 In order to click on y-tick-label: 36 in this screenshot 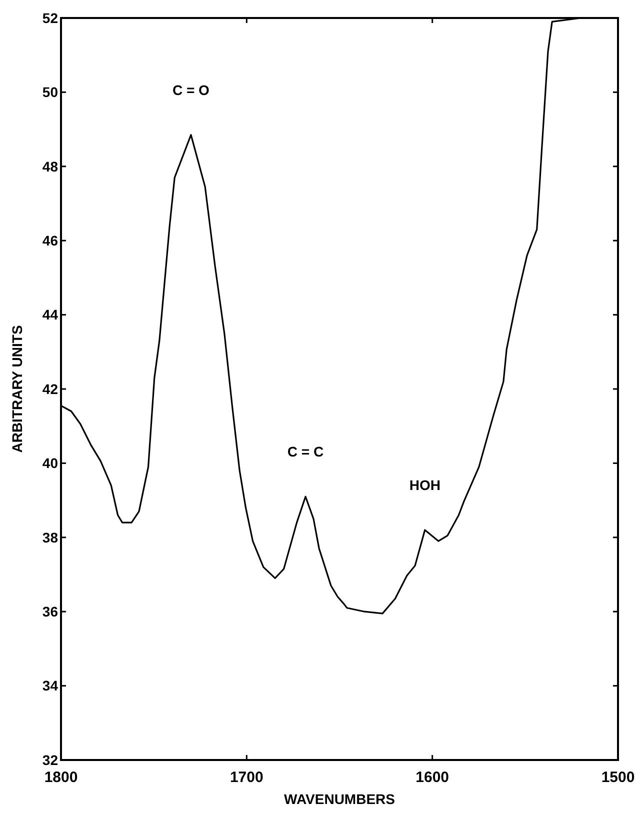, I will do `click(50, 612)`.